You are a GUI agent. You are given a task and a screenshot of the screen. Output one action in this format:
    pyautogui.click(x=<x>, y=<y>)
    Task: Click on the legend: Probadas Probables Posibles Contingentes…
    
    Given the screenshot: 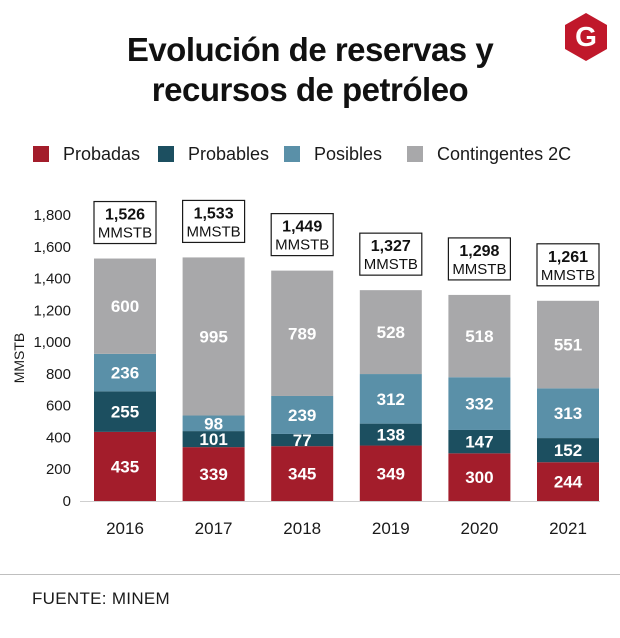 What is the action you would take?
    pyautogui.click(x=313, y=154)
    